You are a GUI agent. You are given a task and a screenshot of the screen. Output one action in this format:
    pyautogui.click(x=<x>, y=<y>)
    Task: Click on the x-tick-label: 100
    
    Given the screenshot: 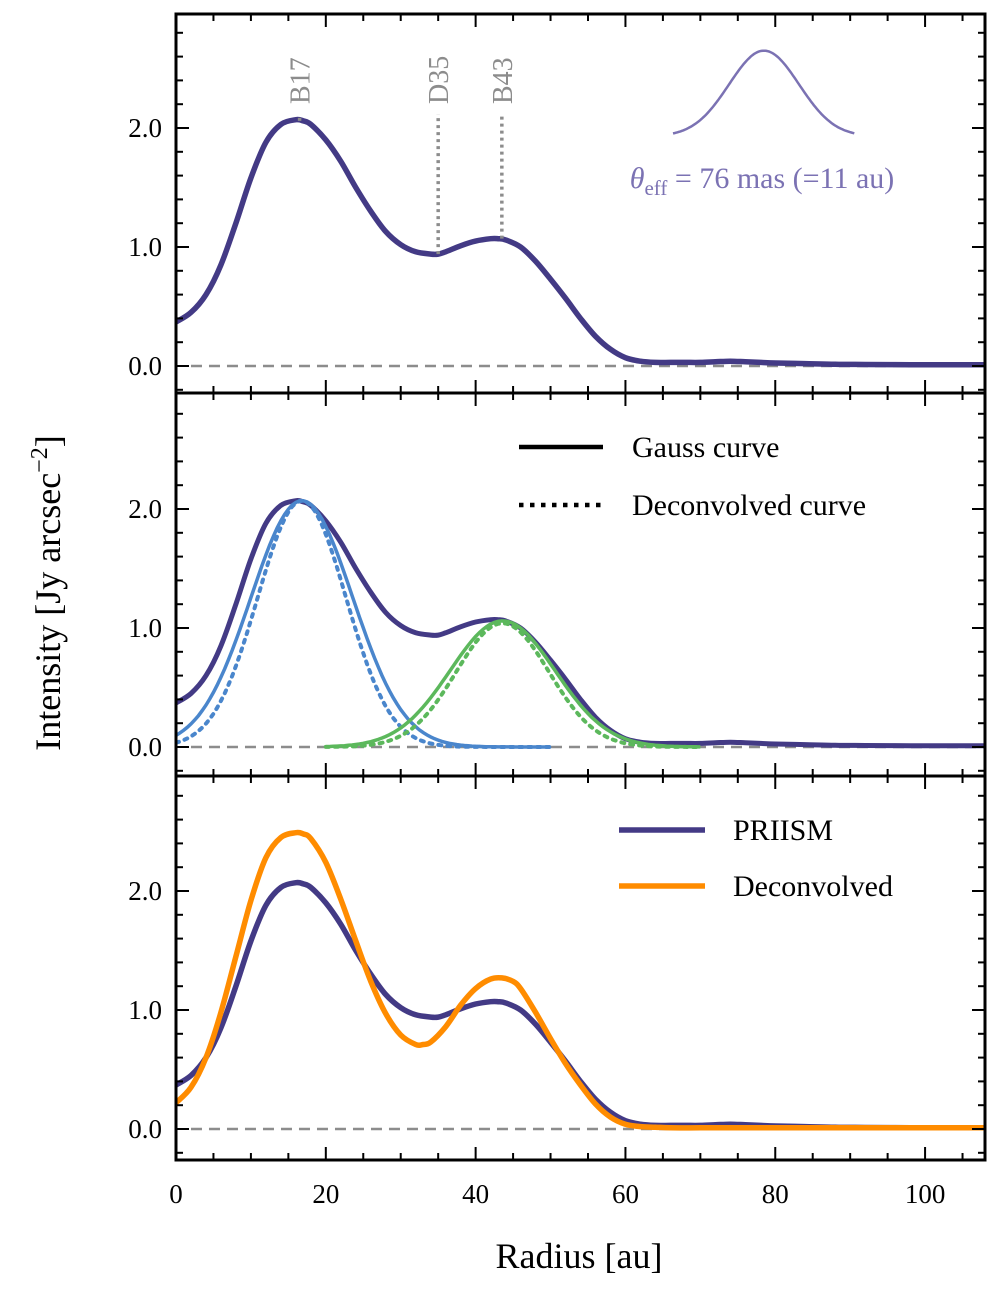 What is the action you would take?
    pyautogui.click(x=925, y=1194)
    